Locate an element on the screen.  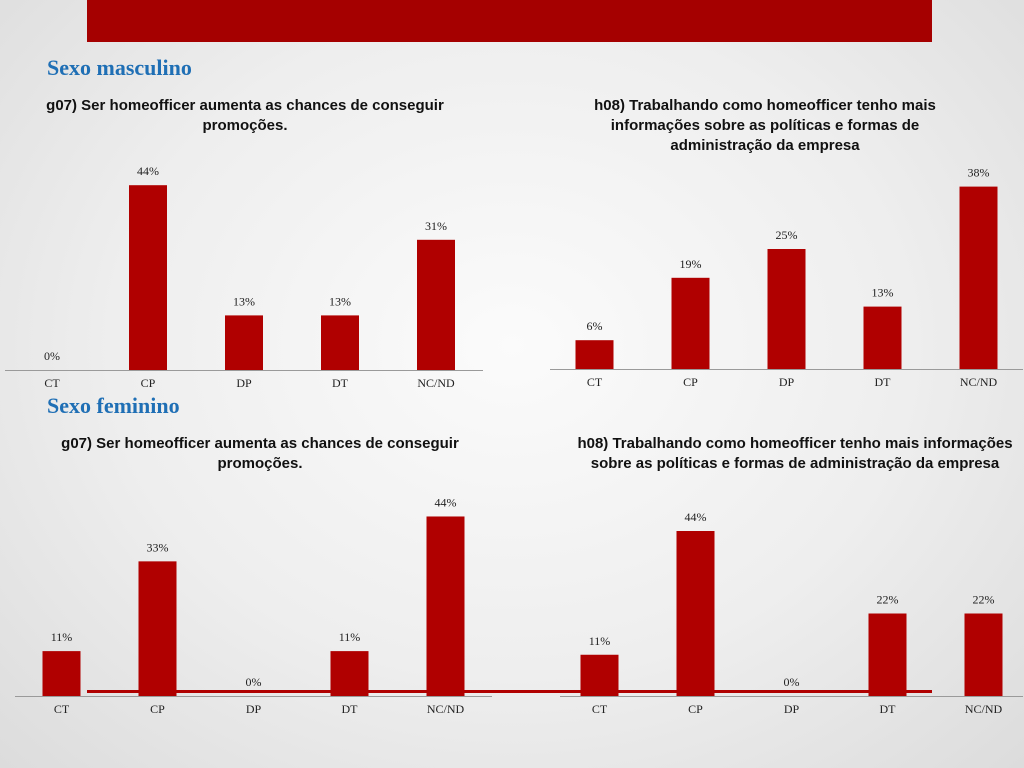
data-label: 33% is located at coordinates (158, 547).